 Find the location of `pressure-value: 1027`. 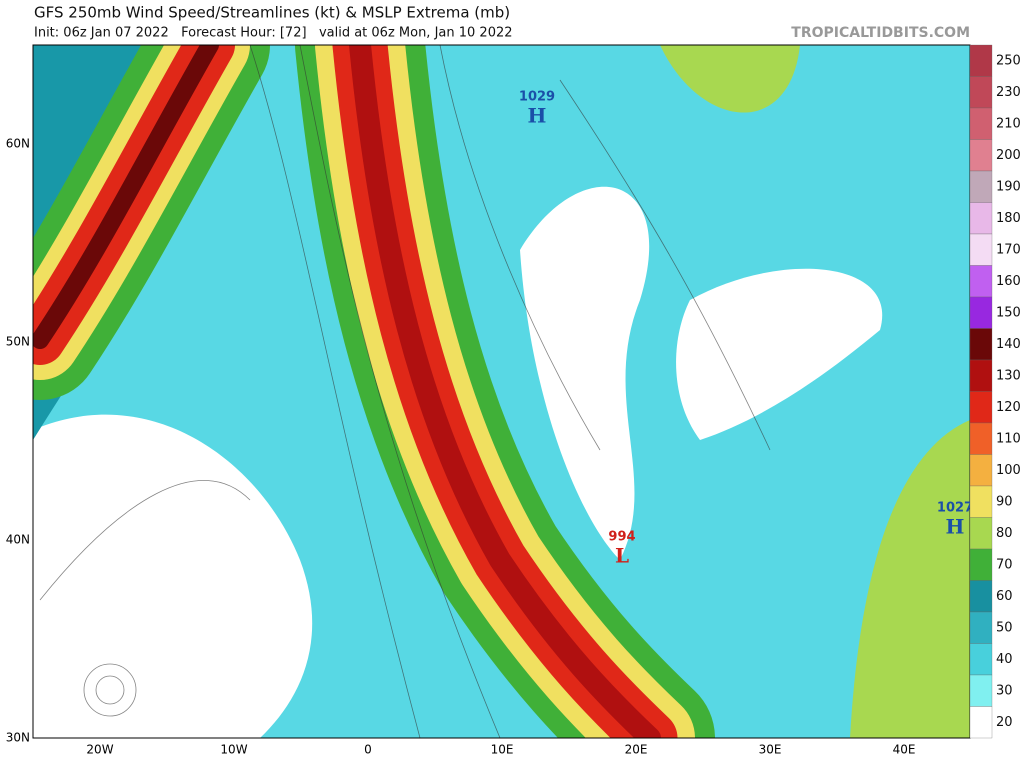

pressure-value: 1027 is located at coordinates (955, 508).